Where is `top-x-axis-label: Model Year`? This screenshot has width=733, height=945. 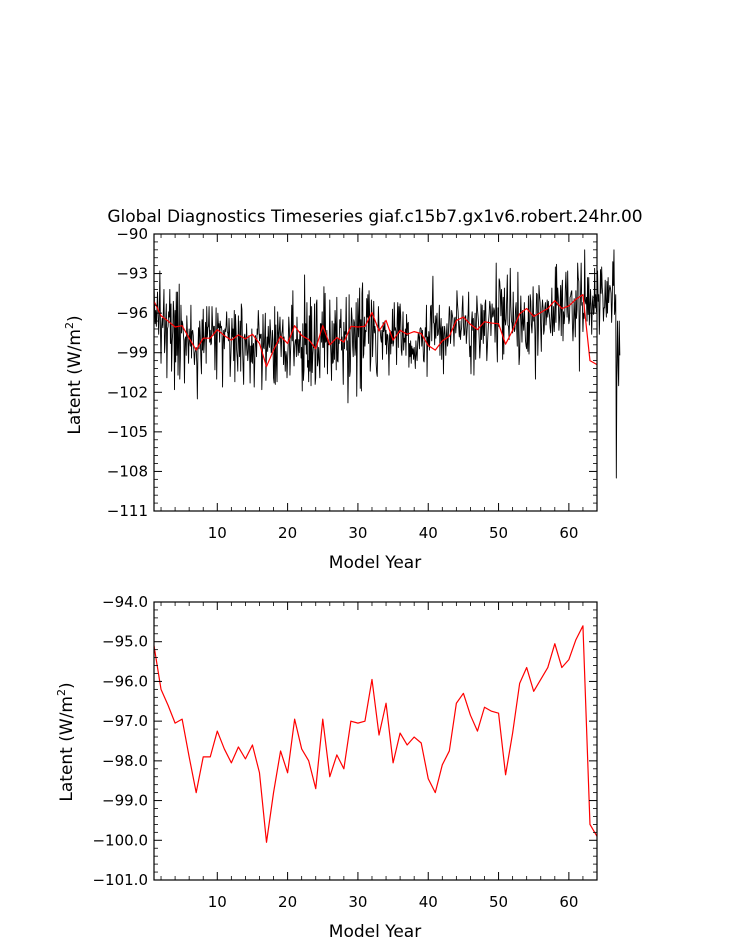
top-x-axis-label: Model Year is located at coordinates (375, 563).